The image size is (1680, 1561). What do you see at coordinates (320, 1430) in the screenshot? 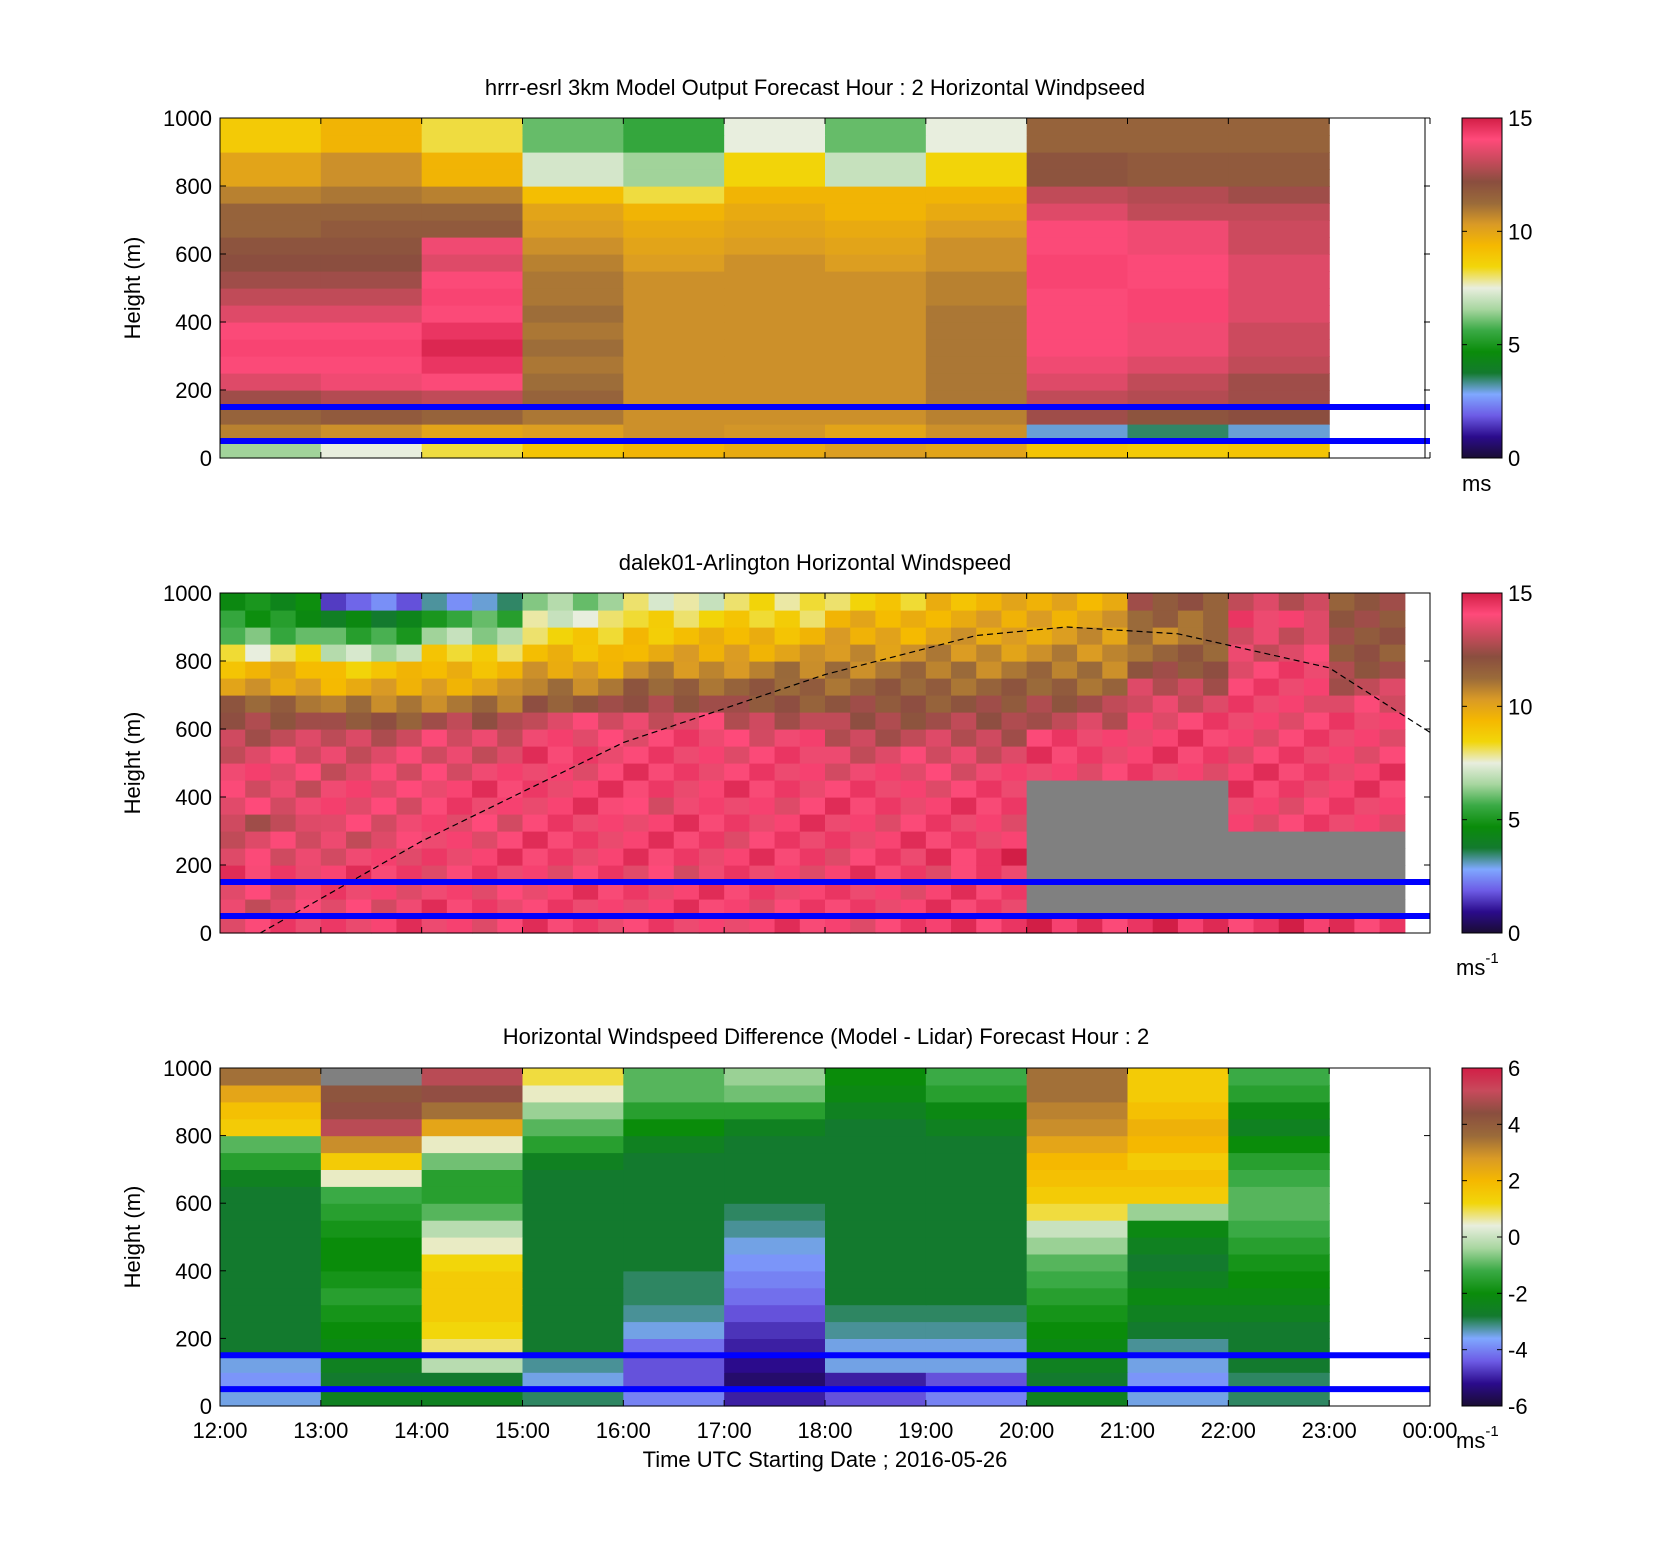
I see `x-tick-label: 13:00` at bounding box center [320, 1430].